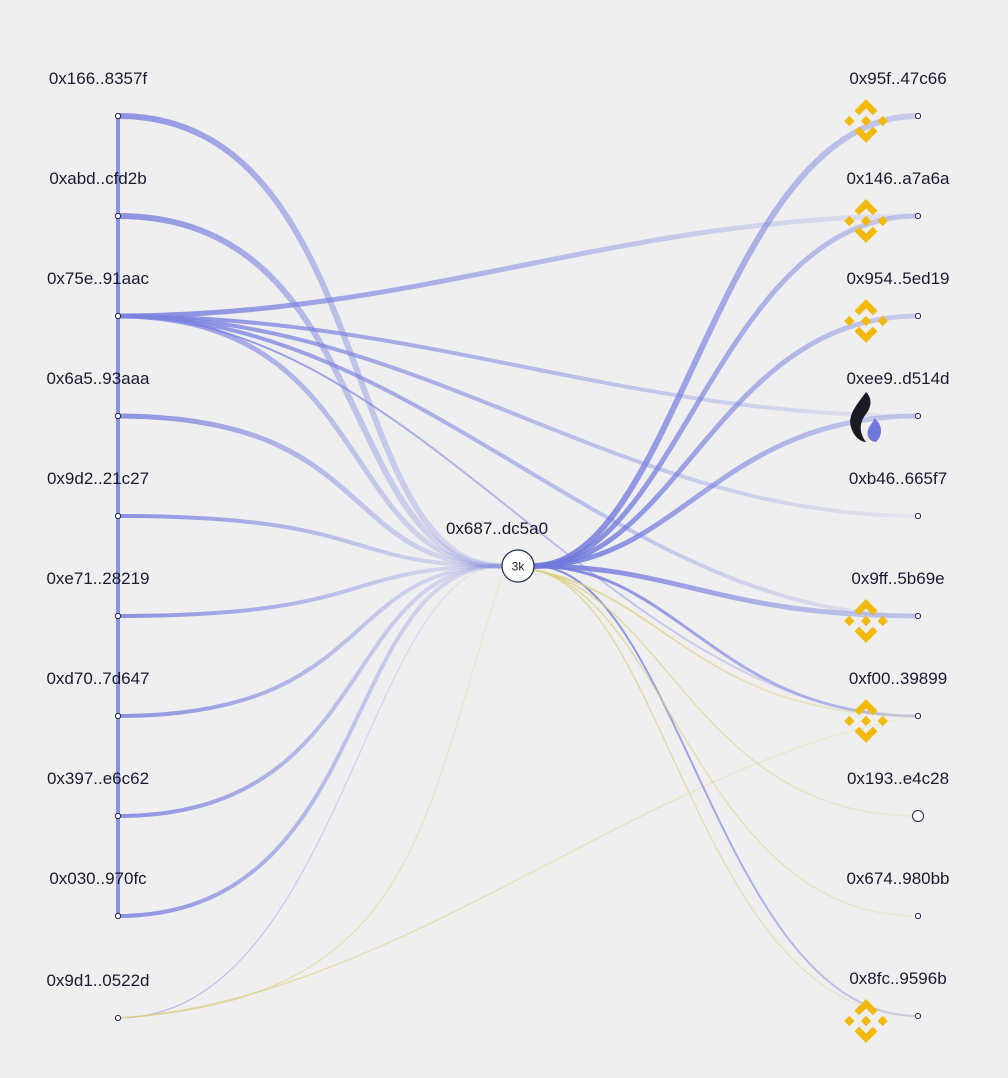 Image resolution: width=1008 pixels, height=1078 pixels. I want to click on source-node: 0x75e..91aac, so click(98, 294).